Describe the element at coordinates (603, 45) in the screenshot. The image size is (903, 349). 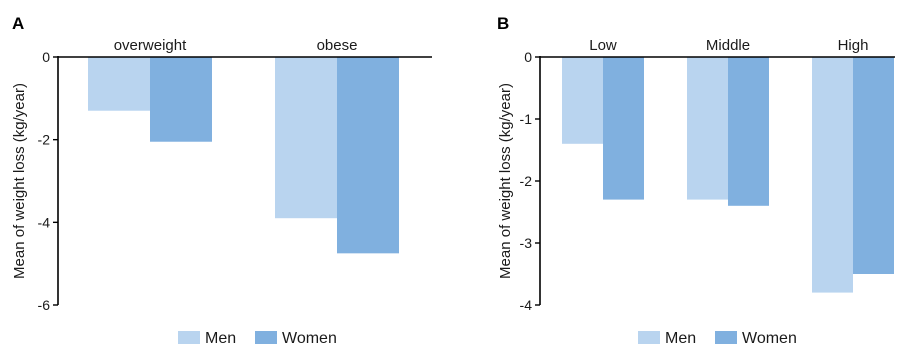
I see `panel-b-category-label: Low` at that location.